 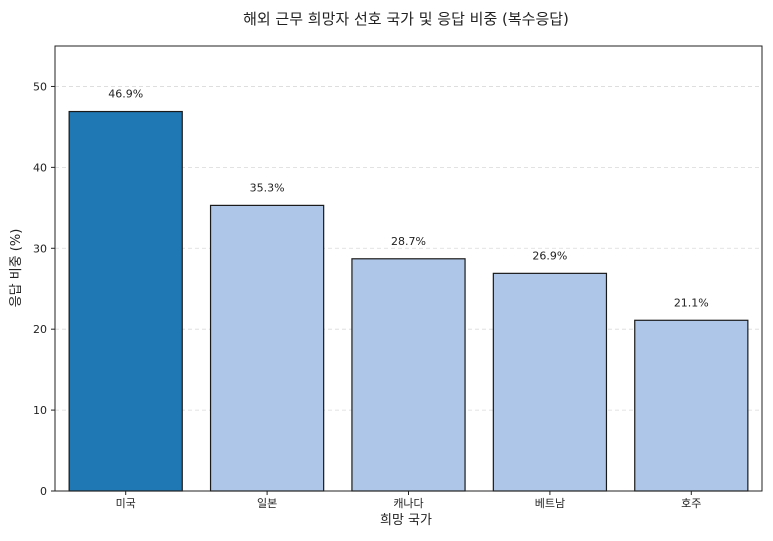 What do you see at coordinates (40, 248) in the screenshot?
I see `y-tick-label: 30` at bounding box center [40, 248].